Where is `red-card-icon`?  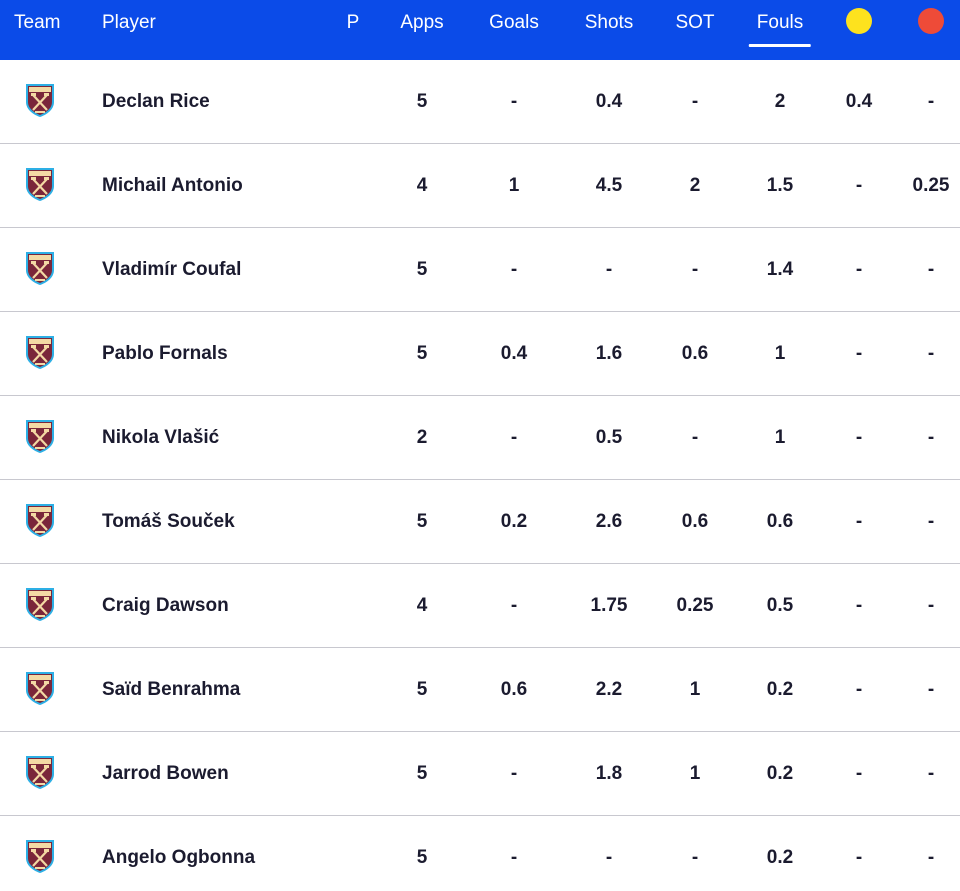
red-card-icon is located at coordinates (931, 20).